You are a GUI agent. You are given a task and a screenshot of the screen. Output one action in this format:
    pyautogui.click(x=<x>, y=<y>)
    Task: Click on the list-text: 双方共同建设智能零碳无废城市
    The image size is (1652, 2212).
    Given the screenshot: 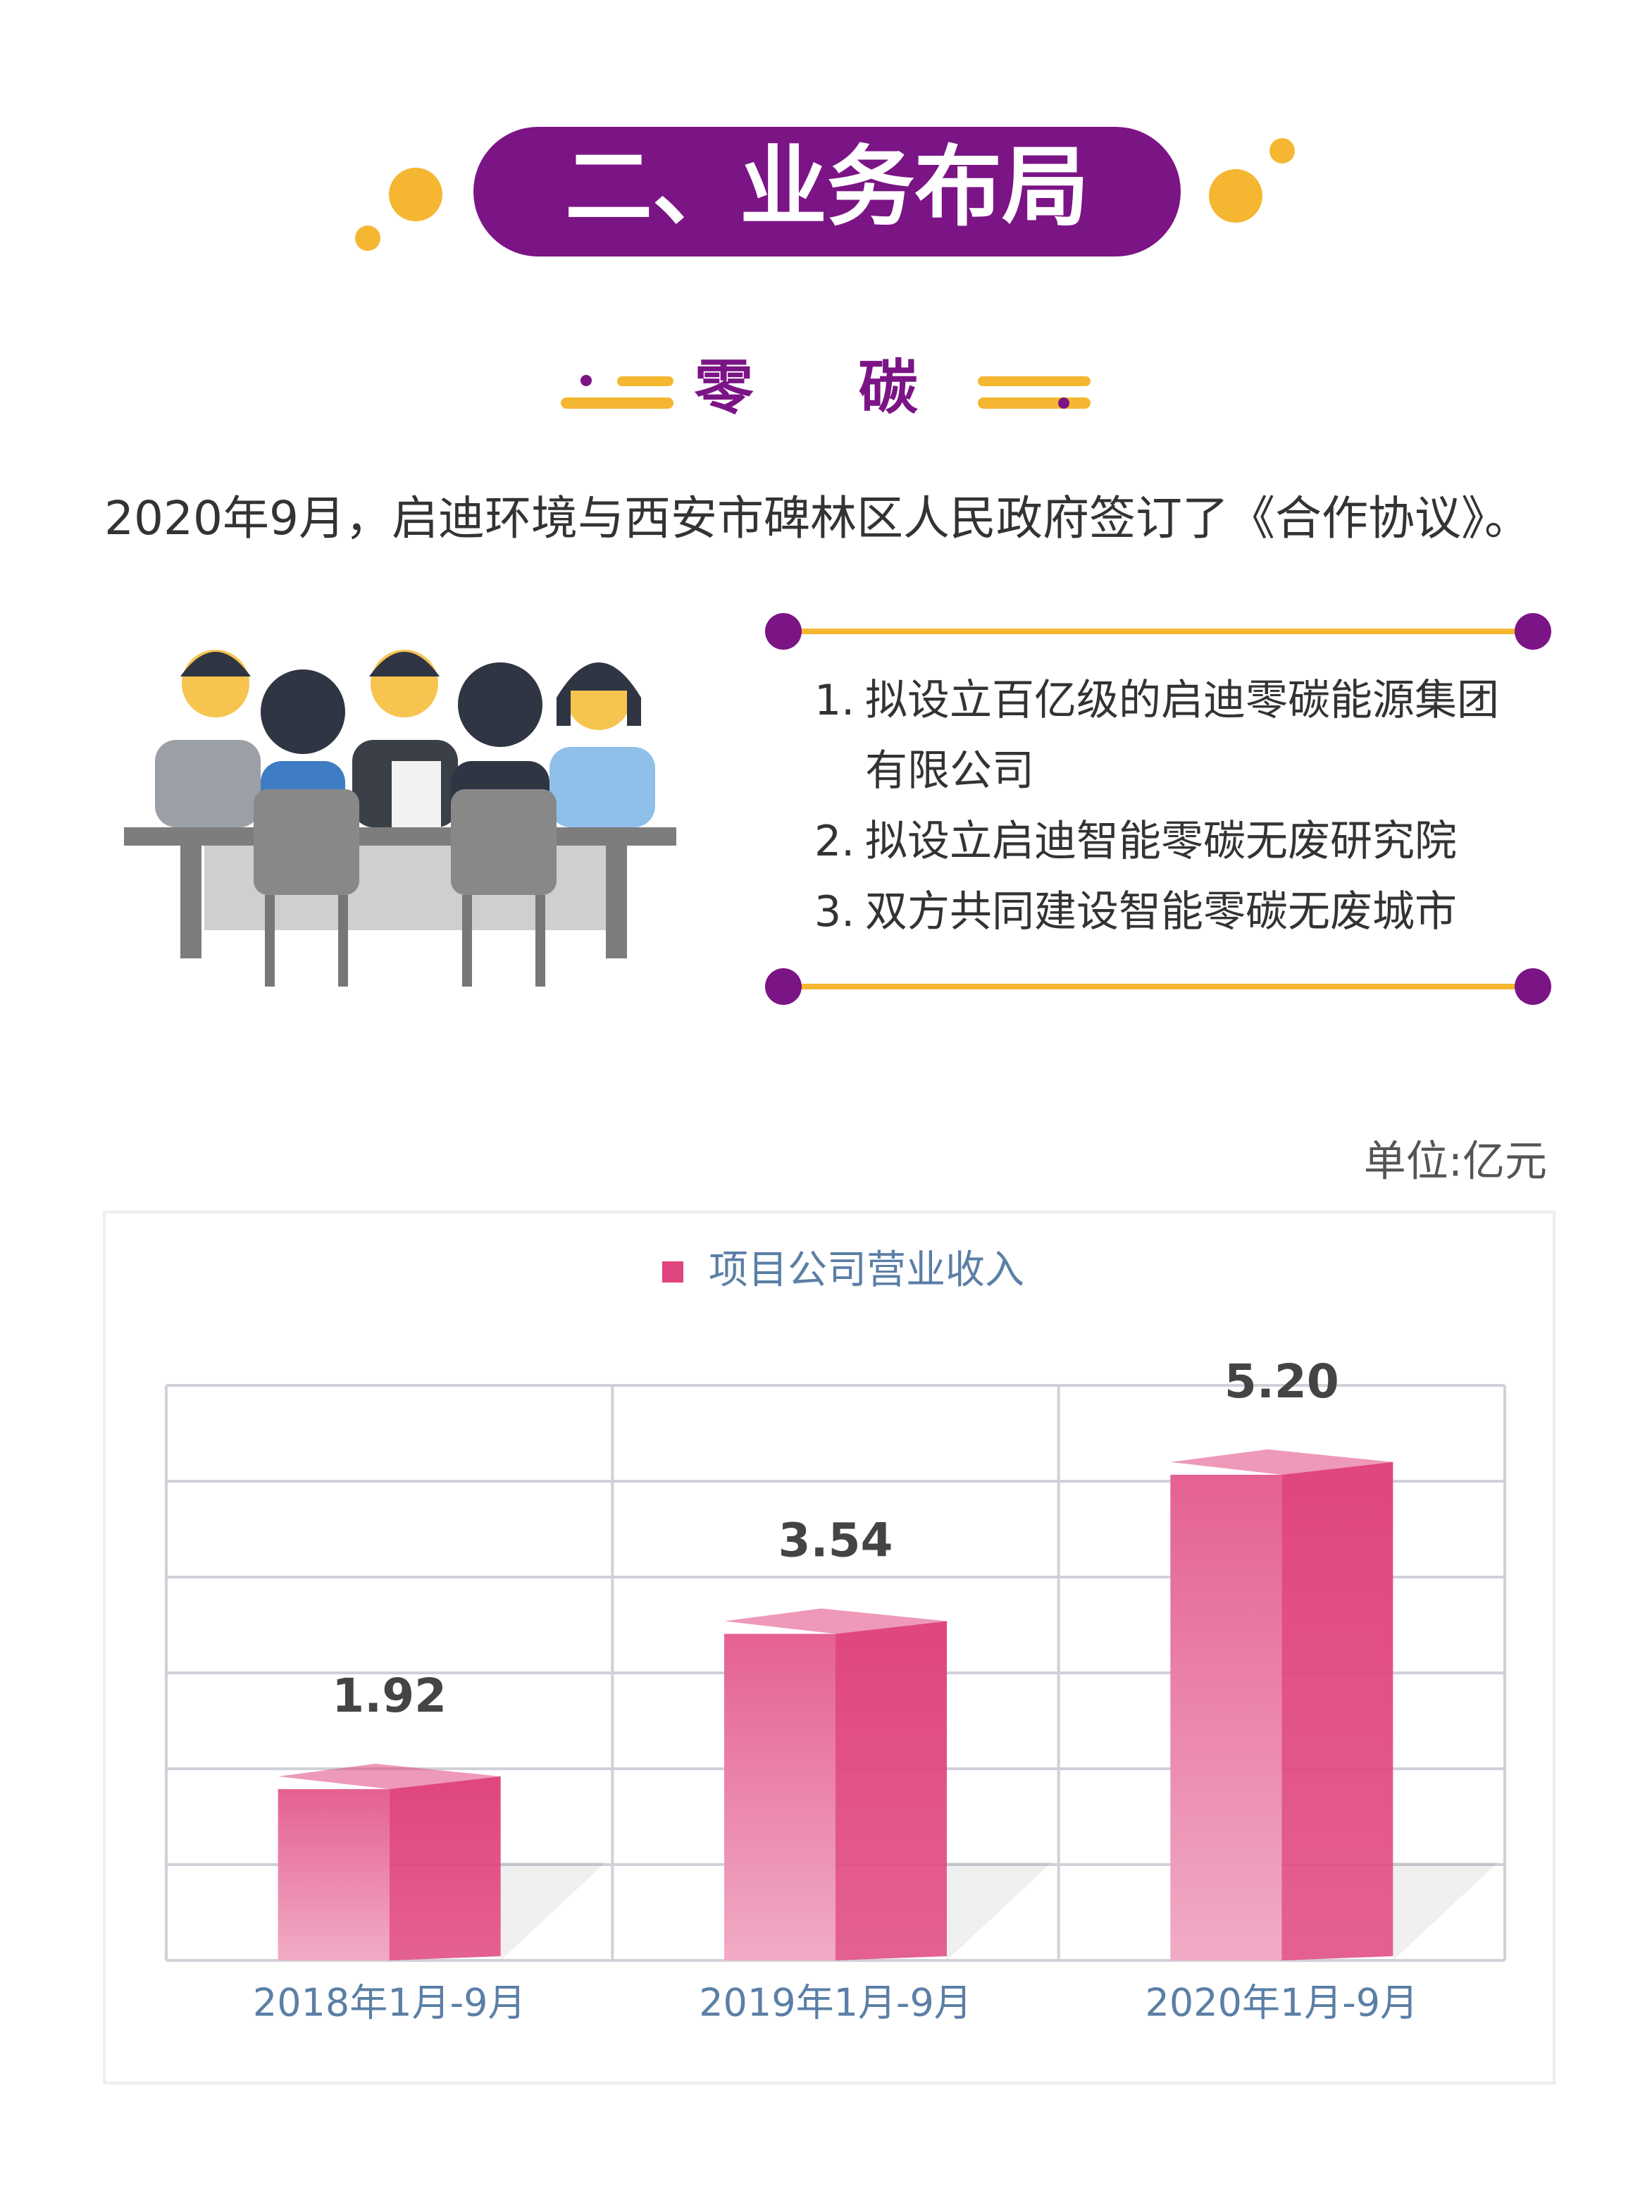 What is the action you would take?
    pyautogui.click(x=1161, y=912)
    